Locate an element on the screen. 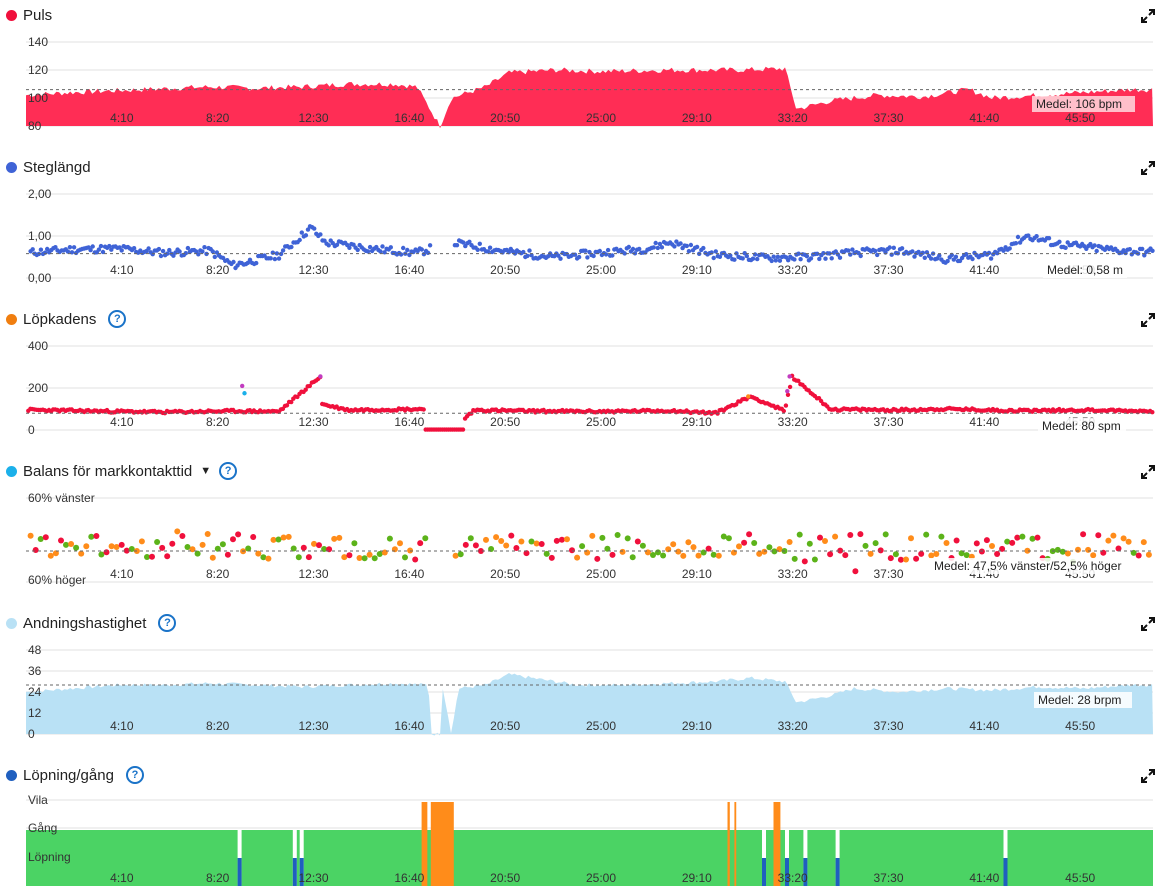 The image size is (1167, 895). y-tick-label: 12 is located at coordinates (35, 713).